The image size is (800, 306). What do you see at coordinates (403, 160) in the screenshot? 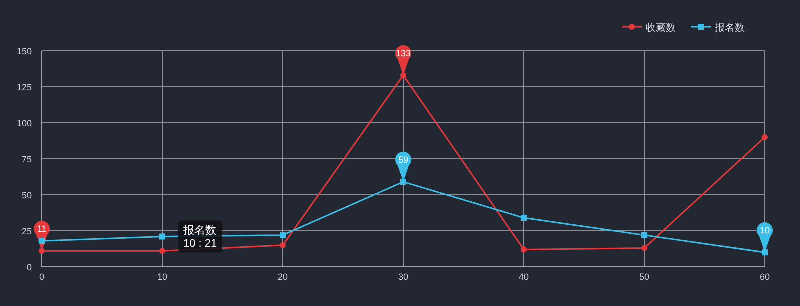
I see `annotation: 59` at bounding box center [403, 160].